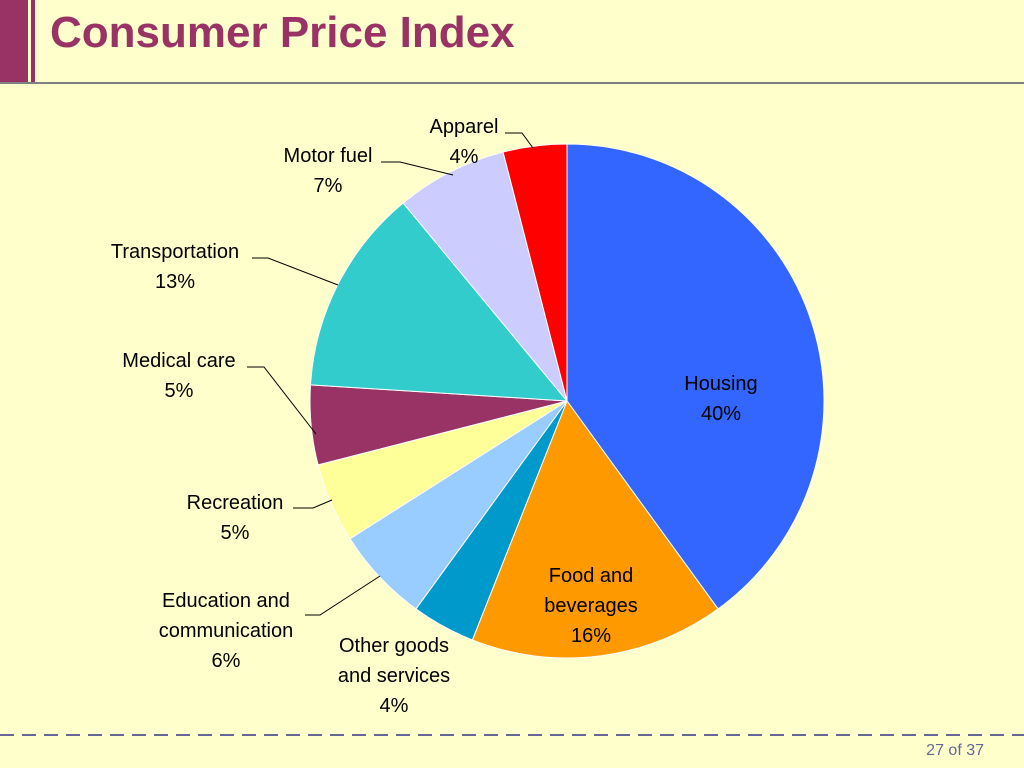  I want to click on slice-label: Transportation 13%, so click(175, 267).